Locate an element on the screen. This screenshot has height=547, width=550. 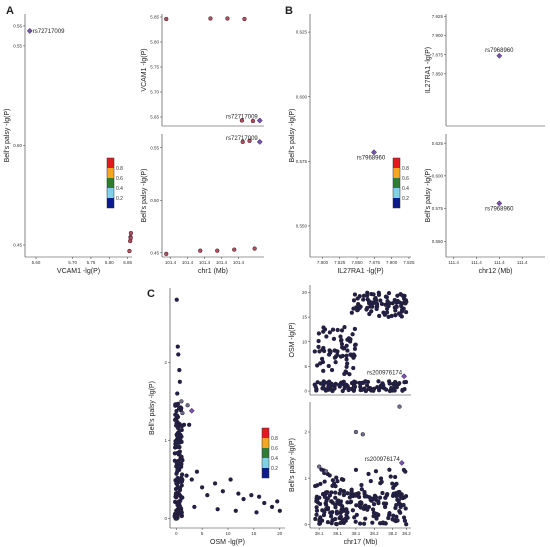
x-axis-label: OSM -lg(P) is located at coordinates (227, 542).